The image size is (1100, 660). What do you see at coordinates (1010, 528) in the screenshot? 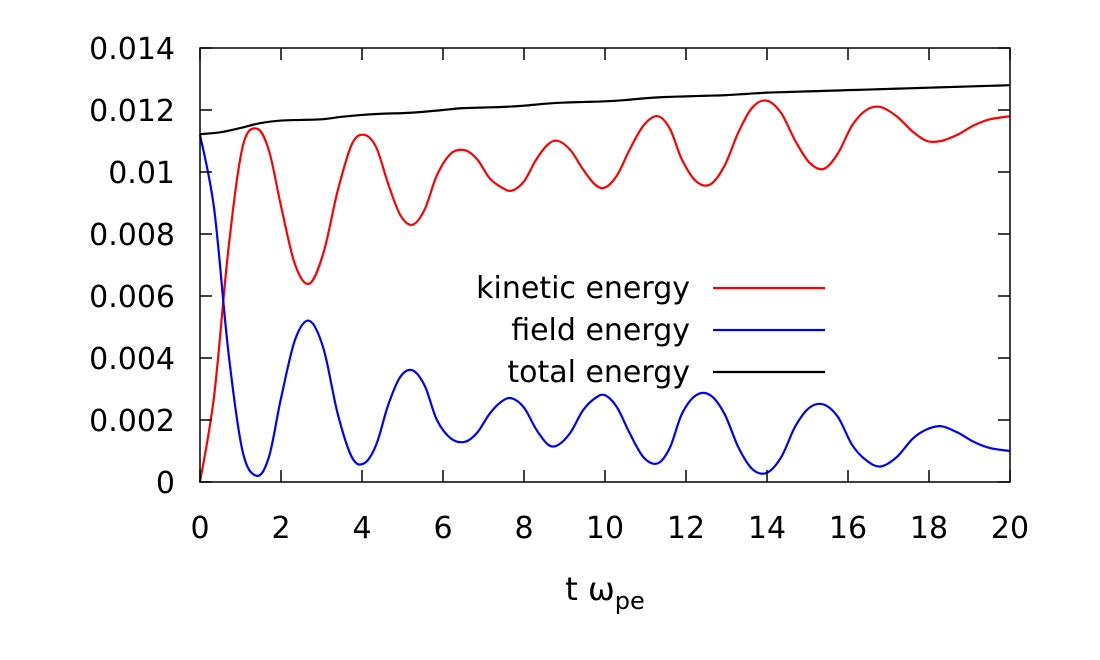
I see `x-tick-label: 20` at bounding box center [1010, 528].